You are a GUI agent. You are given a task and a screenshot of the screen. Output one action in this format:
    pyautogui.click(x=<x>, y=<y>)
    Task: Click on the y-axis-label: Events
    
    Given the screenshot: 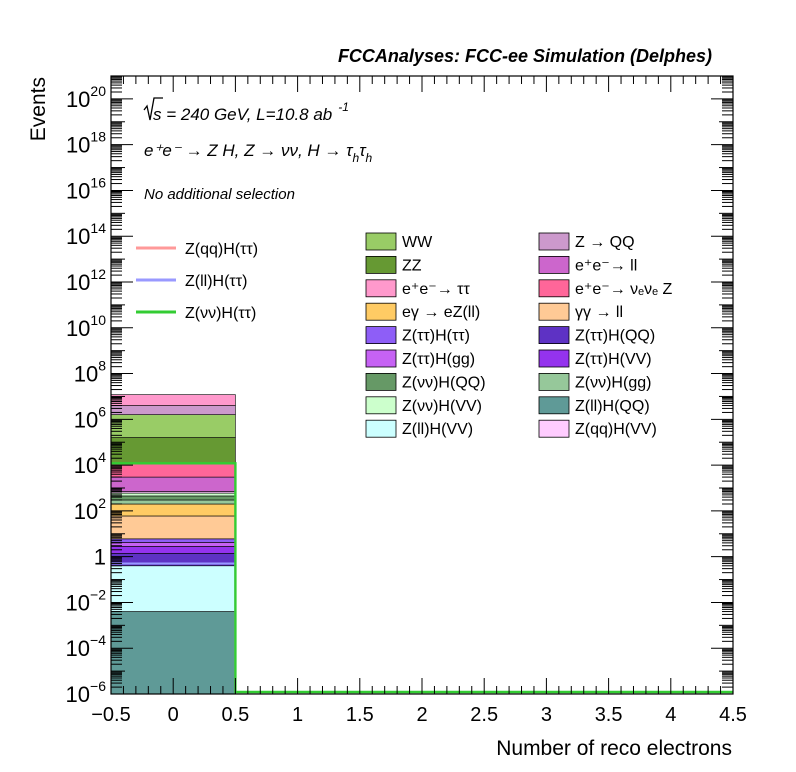 What is the action you would take?
    pyautogui.click(x=38, y=109)
    